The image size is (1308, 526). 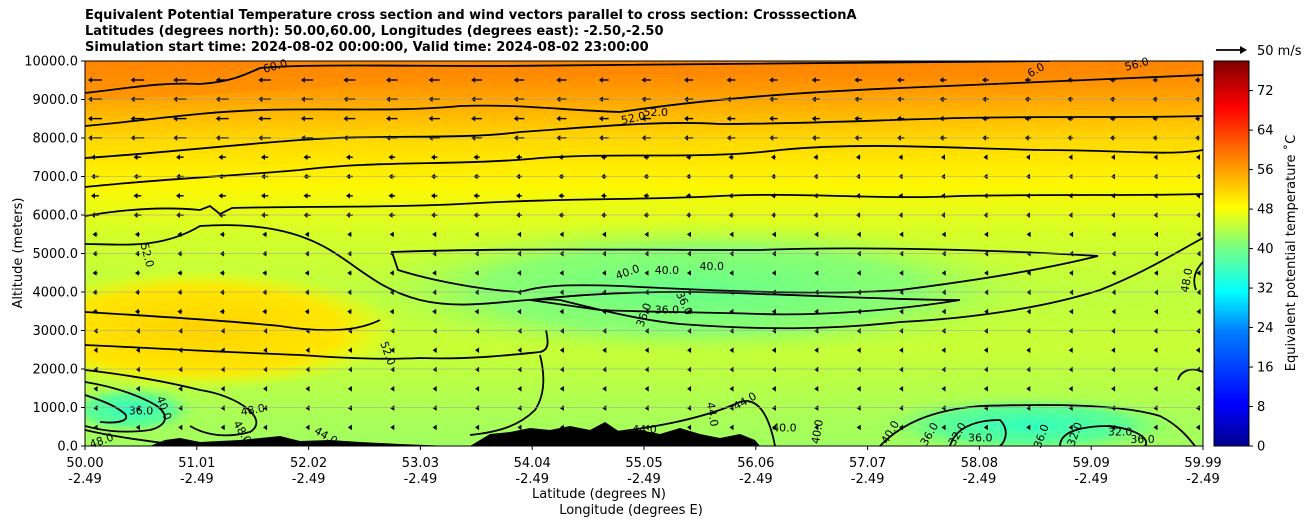 What do you see at coordinates (420, 463) in the screenshot?
I see `x-tick-label-lat: 53.03` at bounding box center [420, 463].